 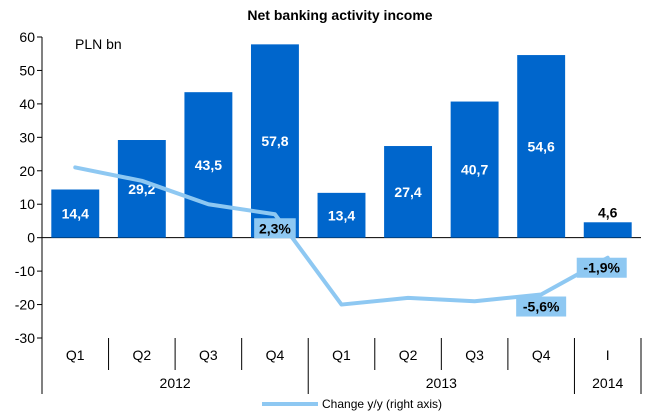 I want to click on x-categories: Q1 Q2 Q3 Q4 Q1 Q2 Q3 Q4 I 2012 2013 2014, so click(x=341, y=366).